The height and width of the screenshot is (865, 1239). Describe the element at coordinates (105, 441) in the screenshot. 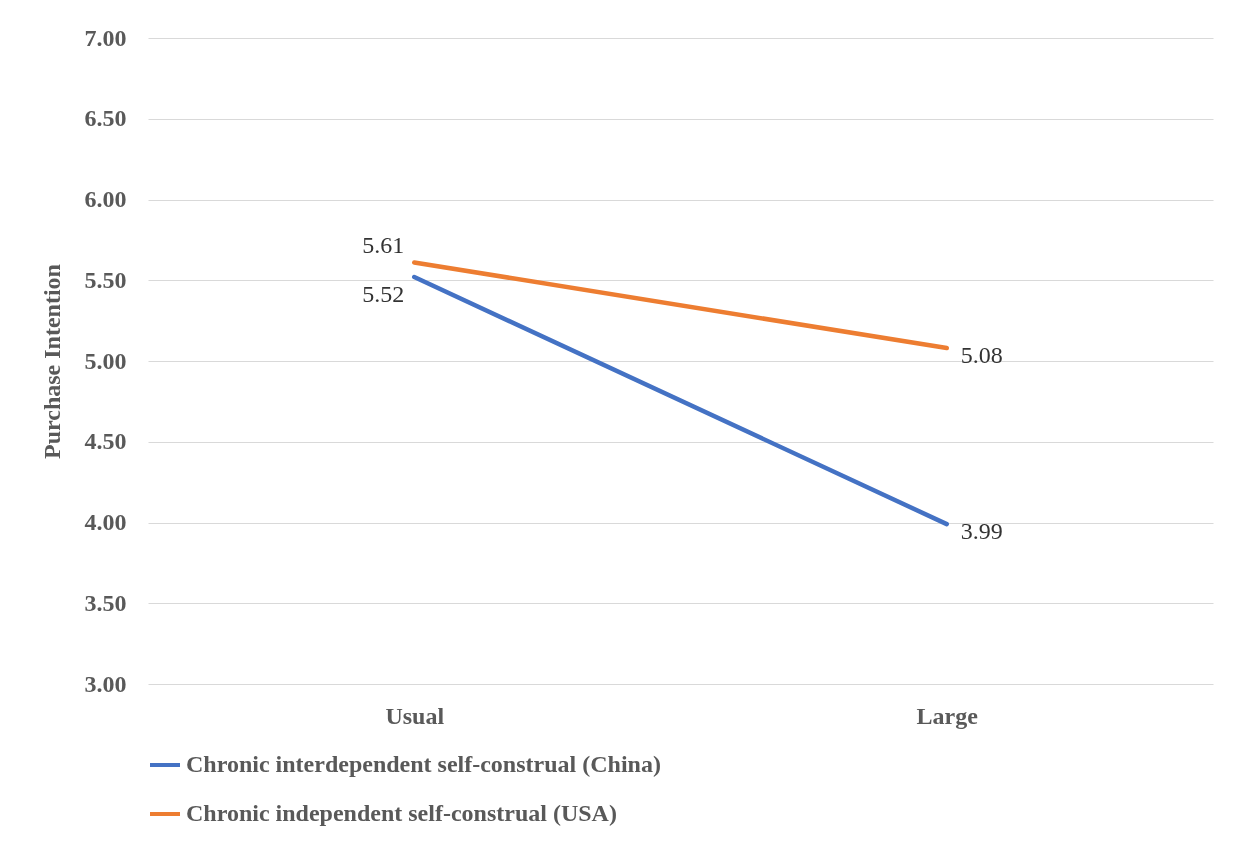

I see `y-tick-label: 4.50` at that location.